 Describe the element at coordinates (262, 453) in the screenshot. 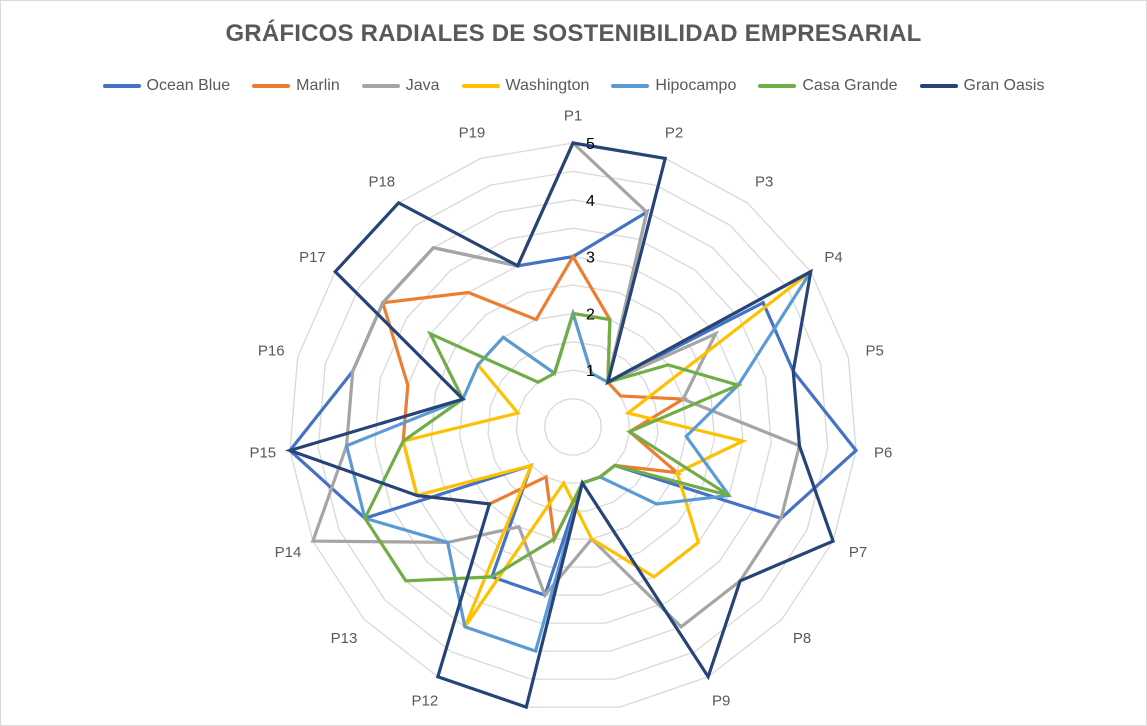

I see `category-label: P15` at that location.